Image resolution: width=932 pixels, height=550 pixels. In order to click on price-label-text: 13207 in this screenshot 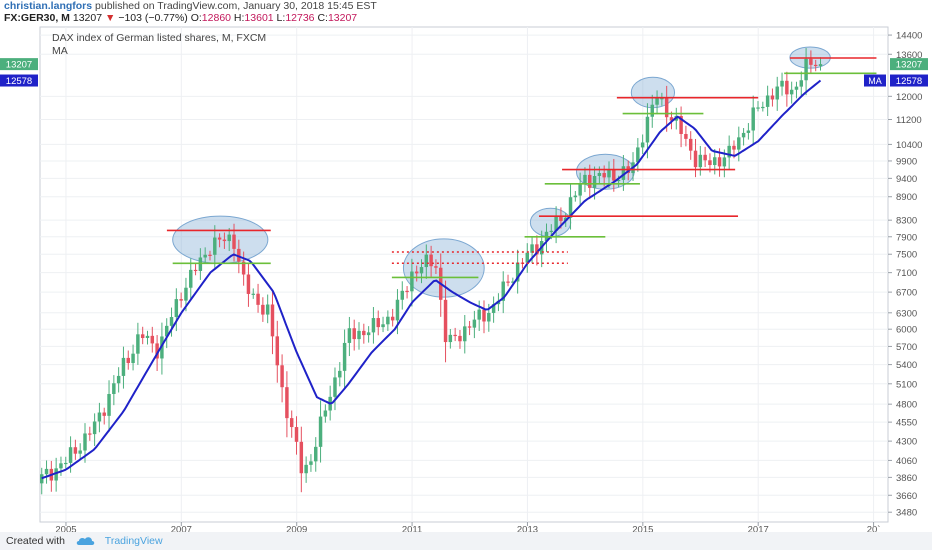, I will do `click(909, 65)`.